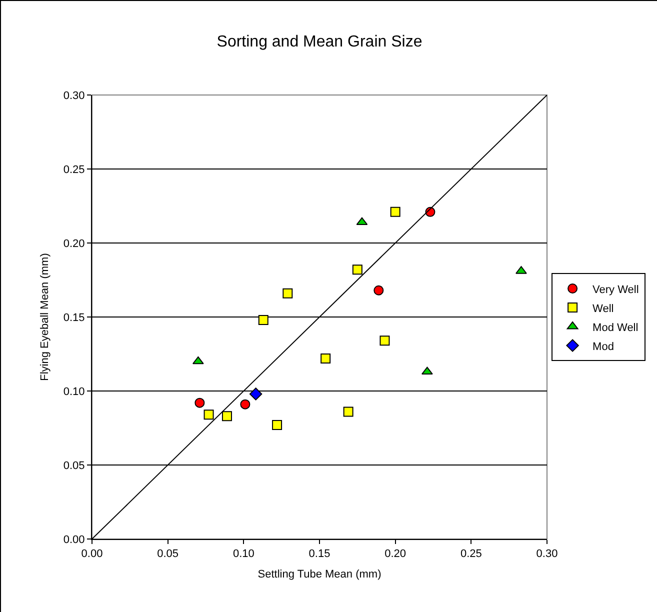 The height and width of the screenshot is (612, 657). What do you see at coordinates (319, 41) in the screenshot?
I see `chart-title: Sorting and Mean Grain Size` at bounding box center [319, 41].